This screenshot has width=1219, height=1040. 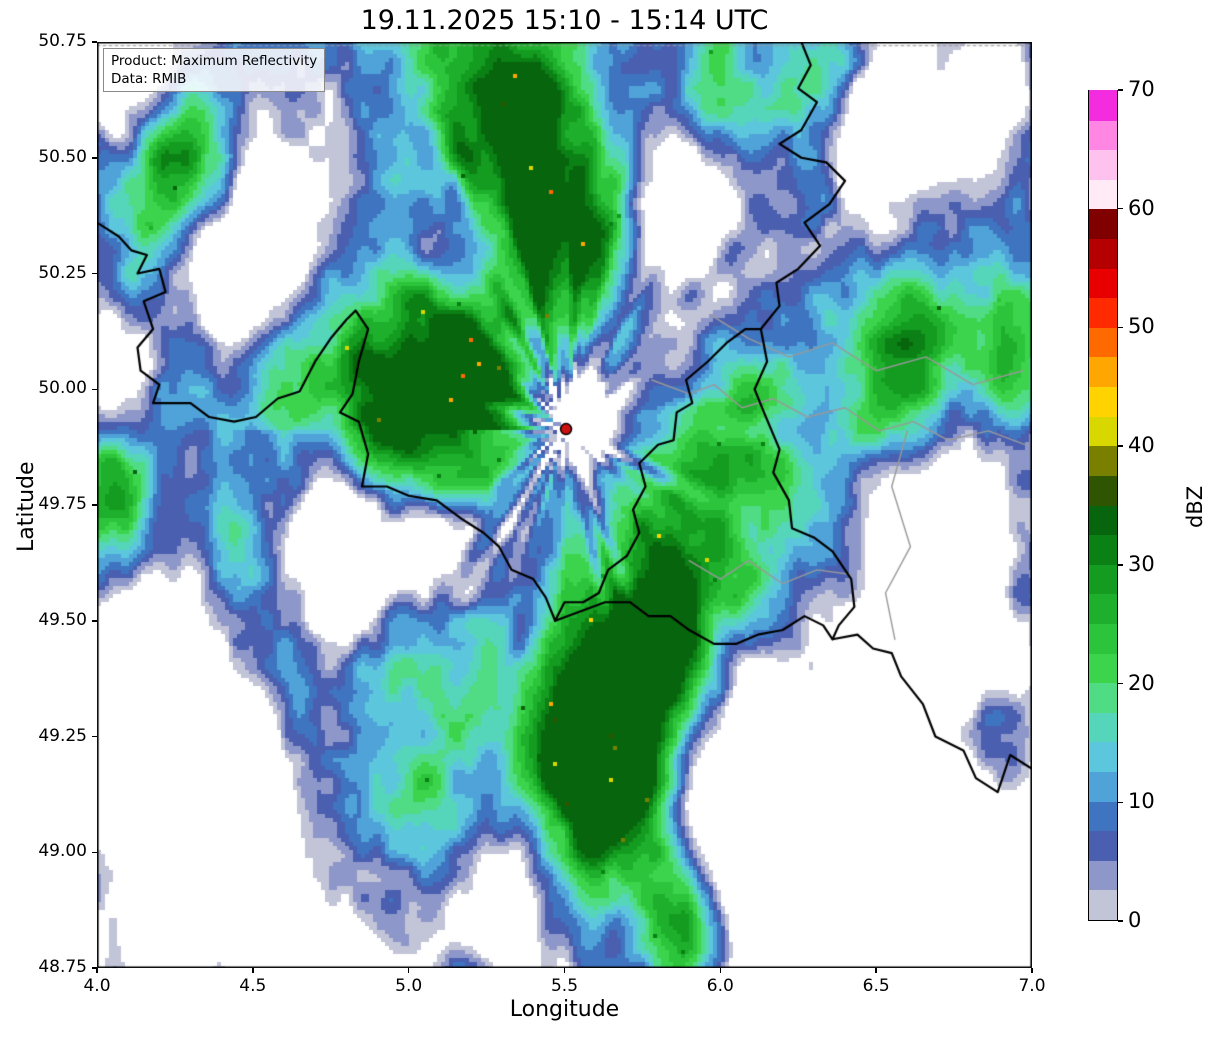 I want to click on product-info-box: Product: Maximum Reflectivity Data: RMIB, so click(x=214, y=70).